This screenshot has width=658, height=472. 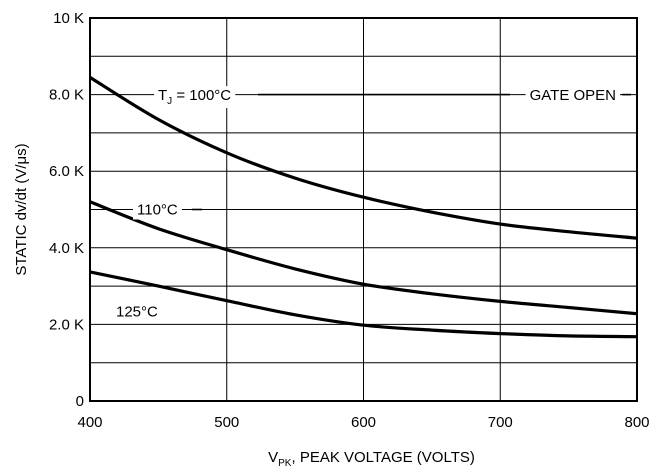 What do you see at coordinates (80, 401) in the screenshot?
I see `y-tick-label: 0` at bounding box center [80, 401].